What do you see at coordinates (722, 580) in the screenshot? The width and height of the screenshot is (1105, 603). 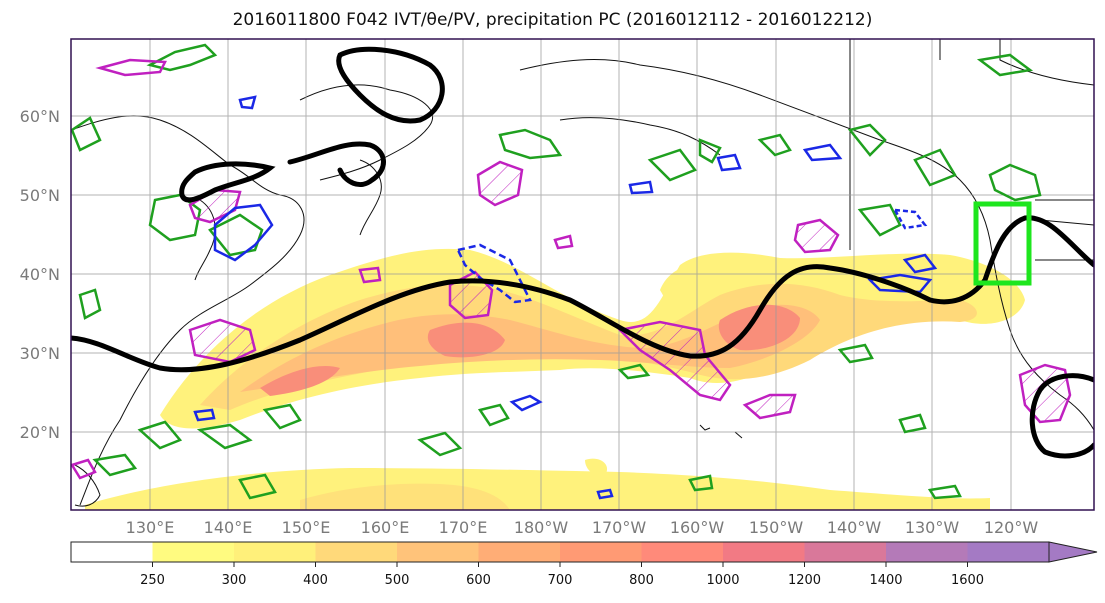 I see `colorbar-tick-label: 1000` at bounding box center [722, 580].